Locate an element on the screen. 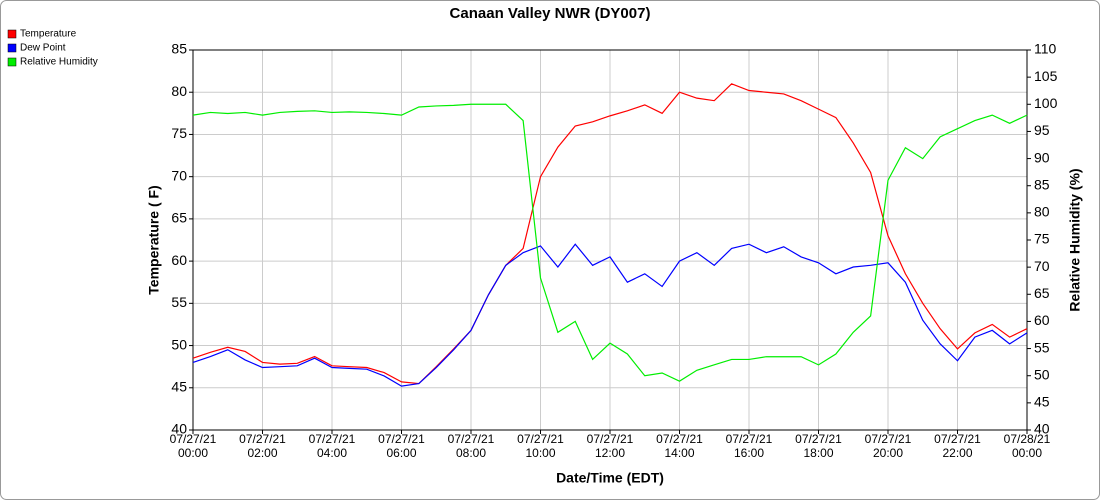 This screenshot has height=500, width=1100. x-tick-label: 07/27/21 18:00 is located at coordinates (818, 446).